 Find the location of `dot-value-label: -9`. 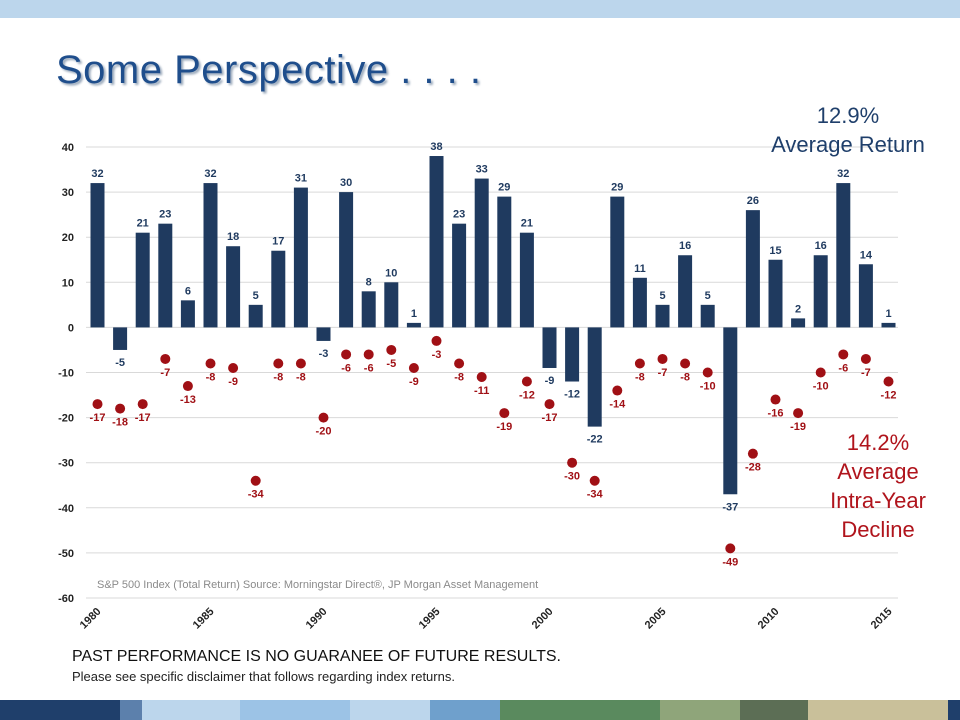

dot-value-label: -9 is located at coordinates (414, 382).